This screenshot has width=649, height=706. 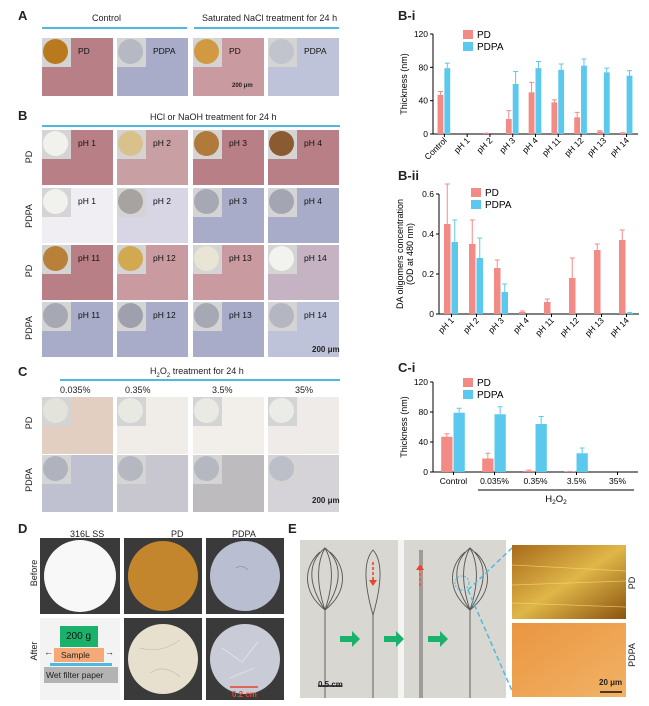 What do you see at coordinates (315, 315) in the screenshot?
I see `tile-label: pH 14` at bounding box center [315, 315].